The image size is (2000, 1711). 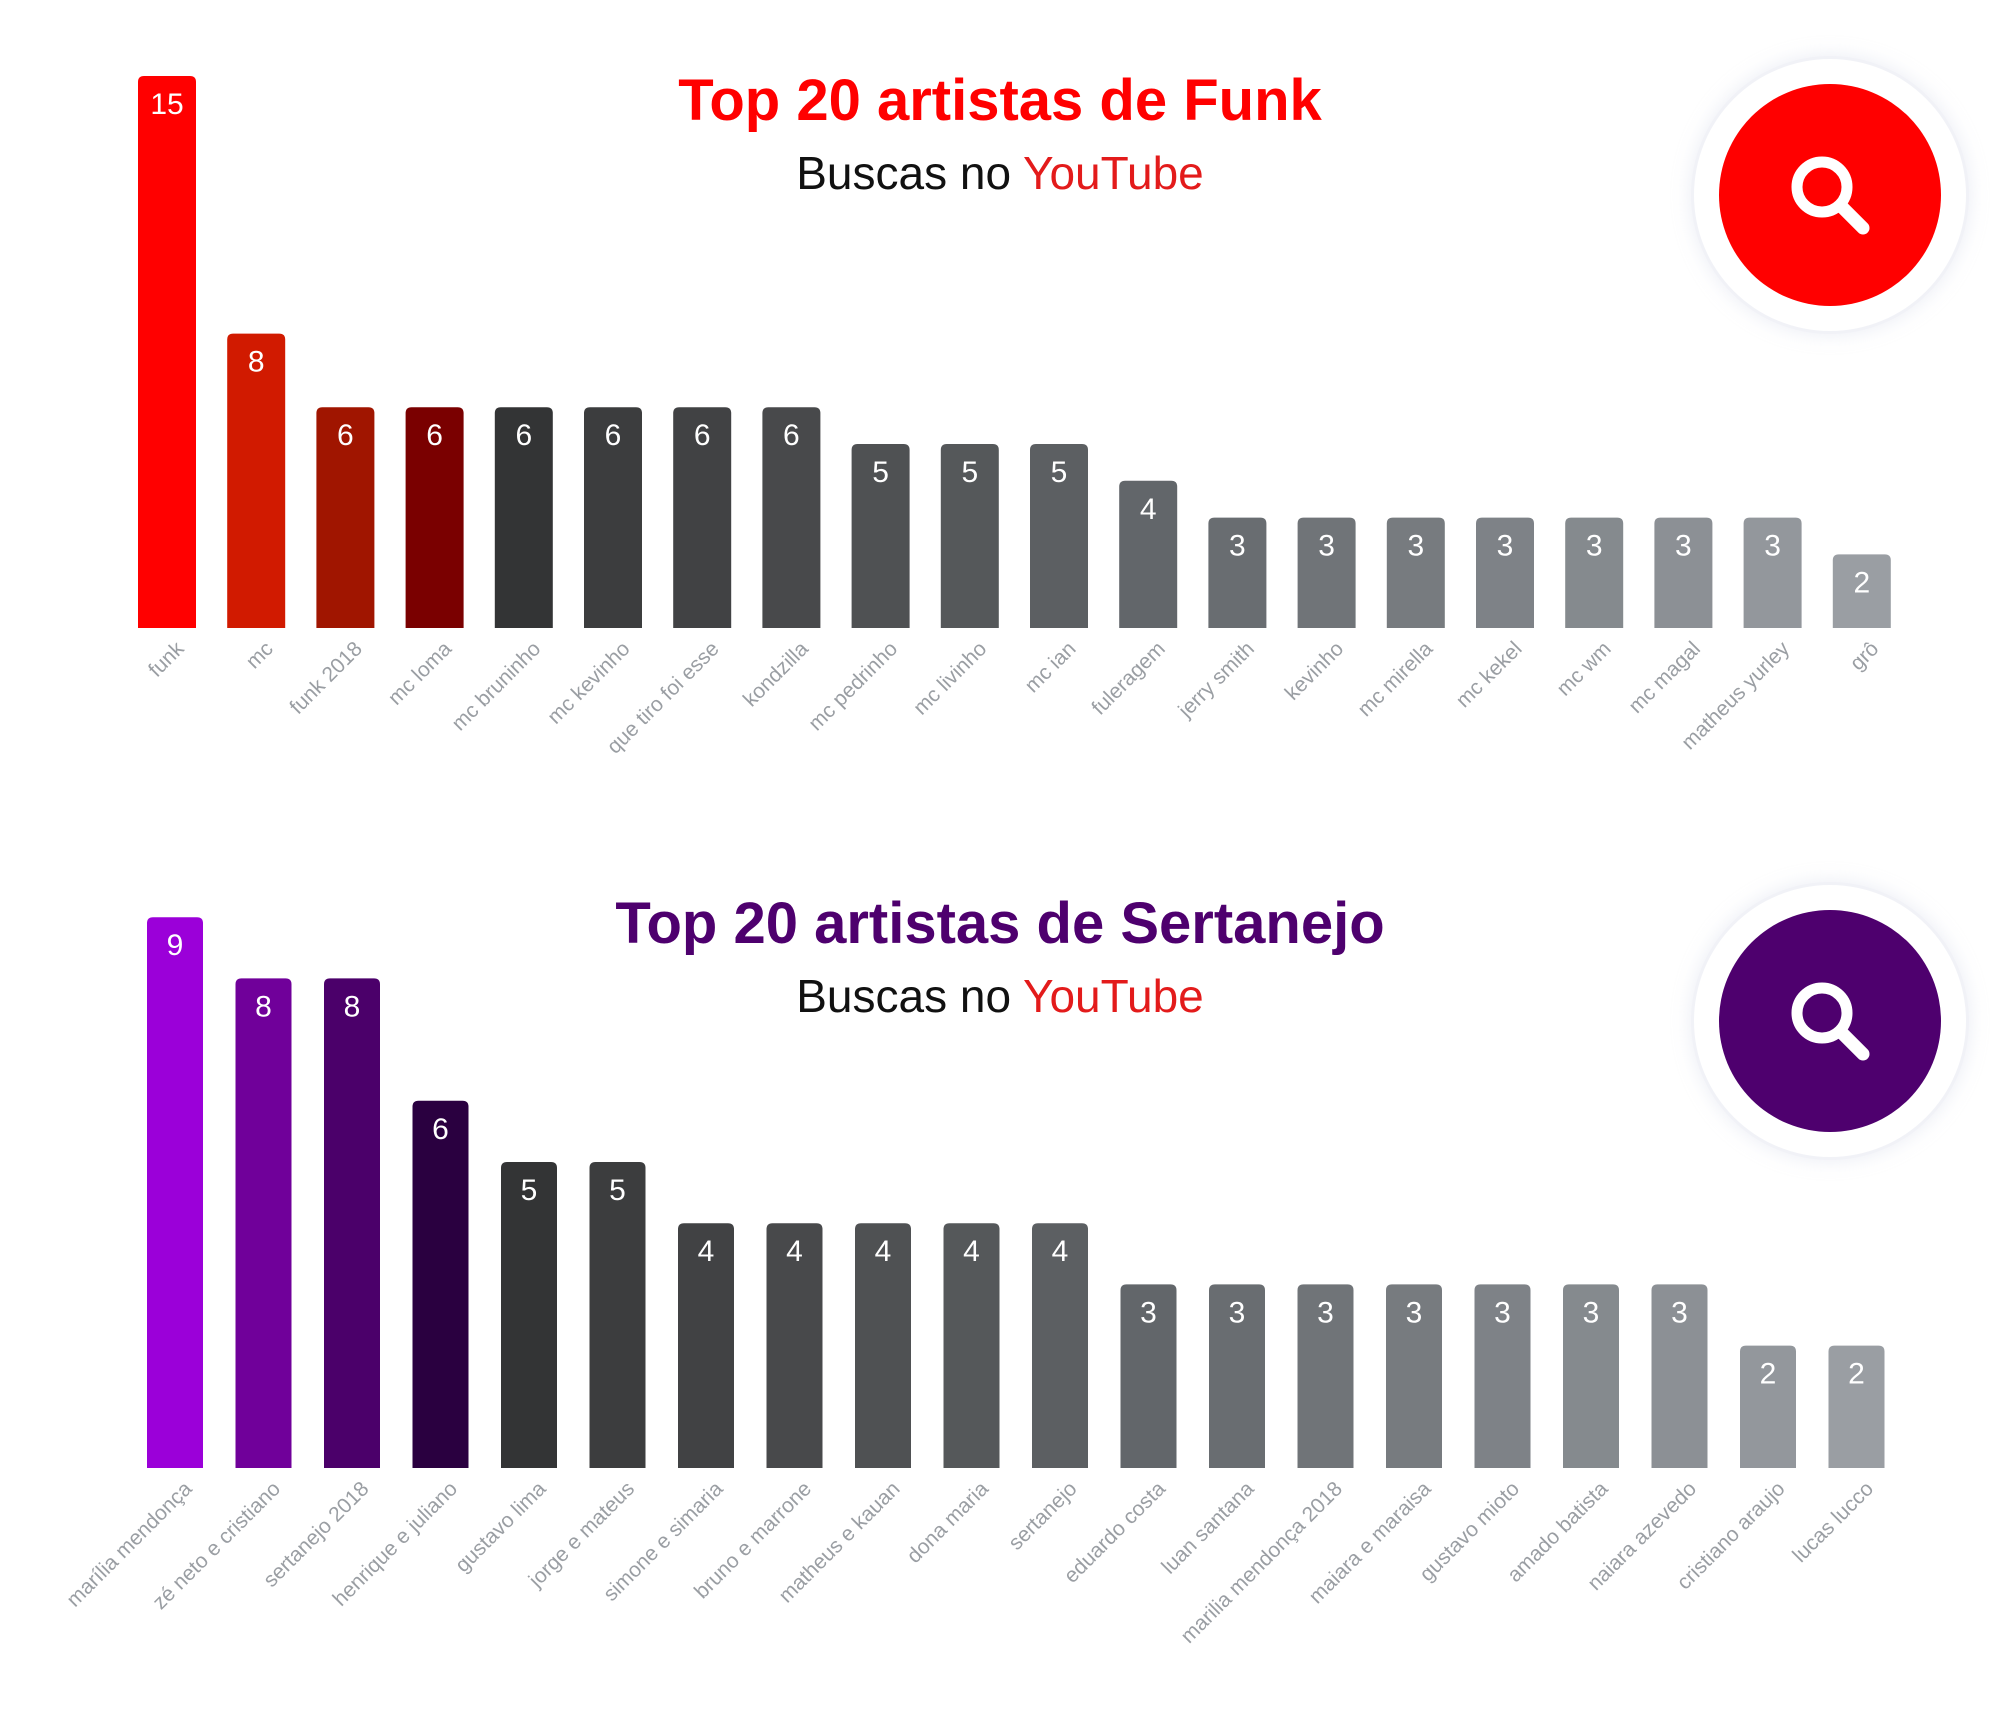 I want to click on sertanejo-category-label: dona maria, so click(x=947, y=1522).